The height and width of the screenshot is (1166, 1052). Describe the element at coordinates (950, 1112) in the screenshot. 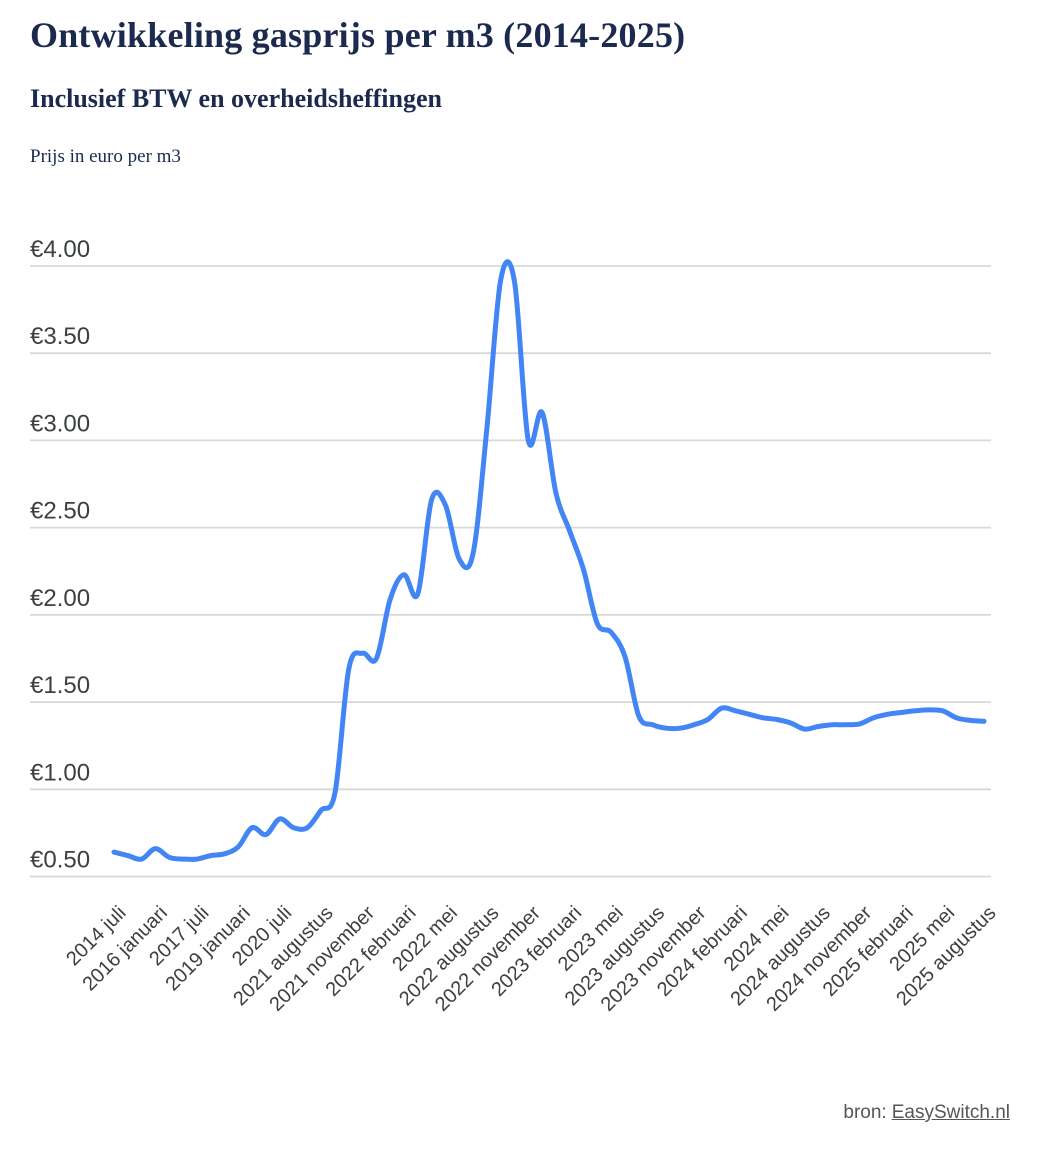

I see `source-link: EasySwitch.nl` at that location.